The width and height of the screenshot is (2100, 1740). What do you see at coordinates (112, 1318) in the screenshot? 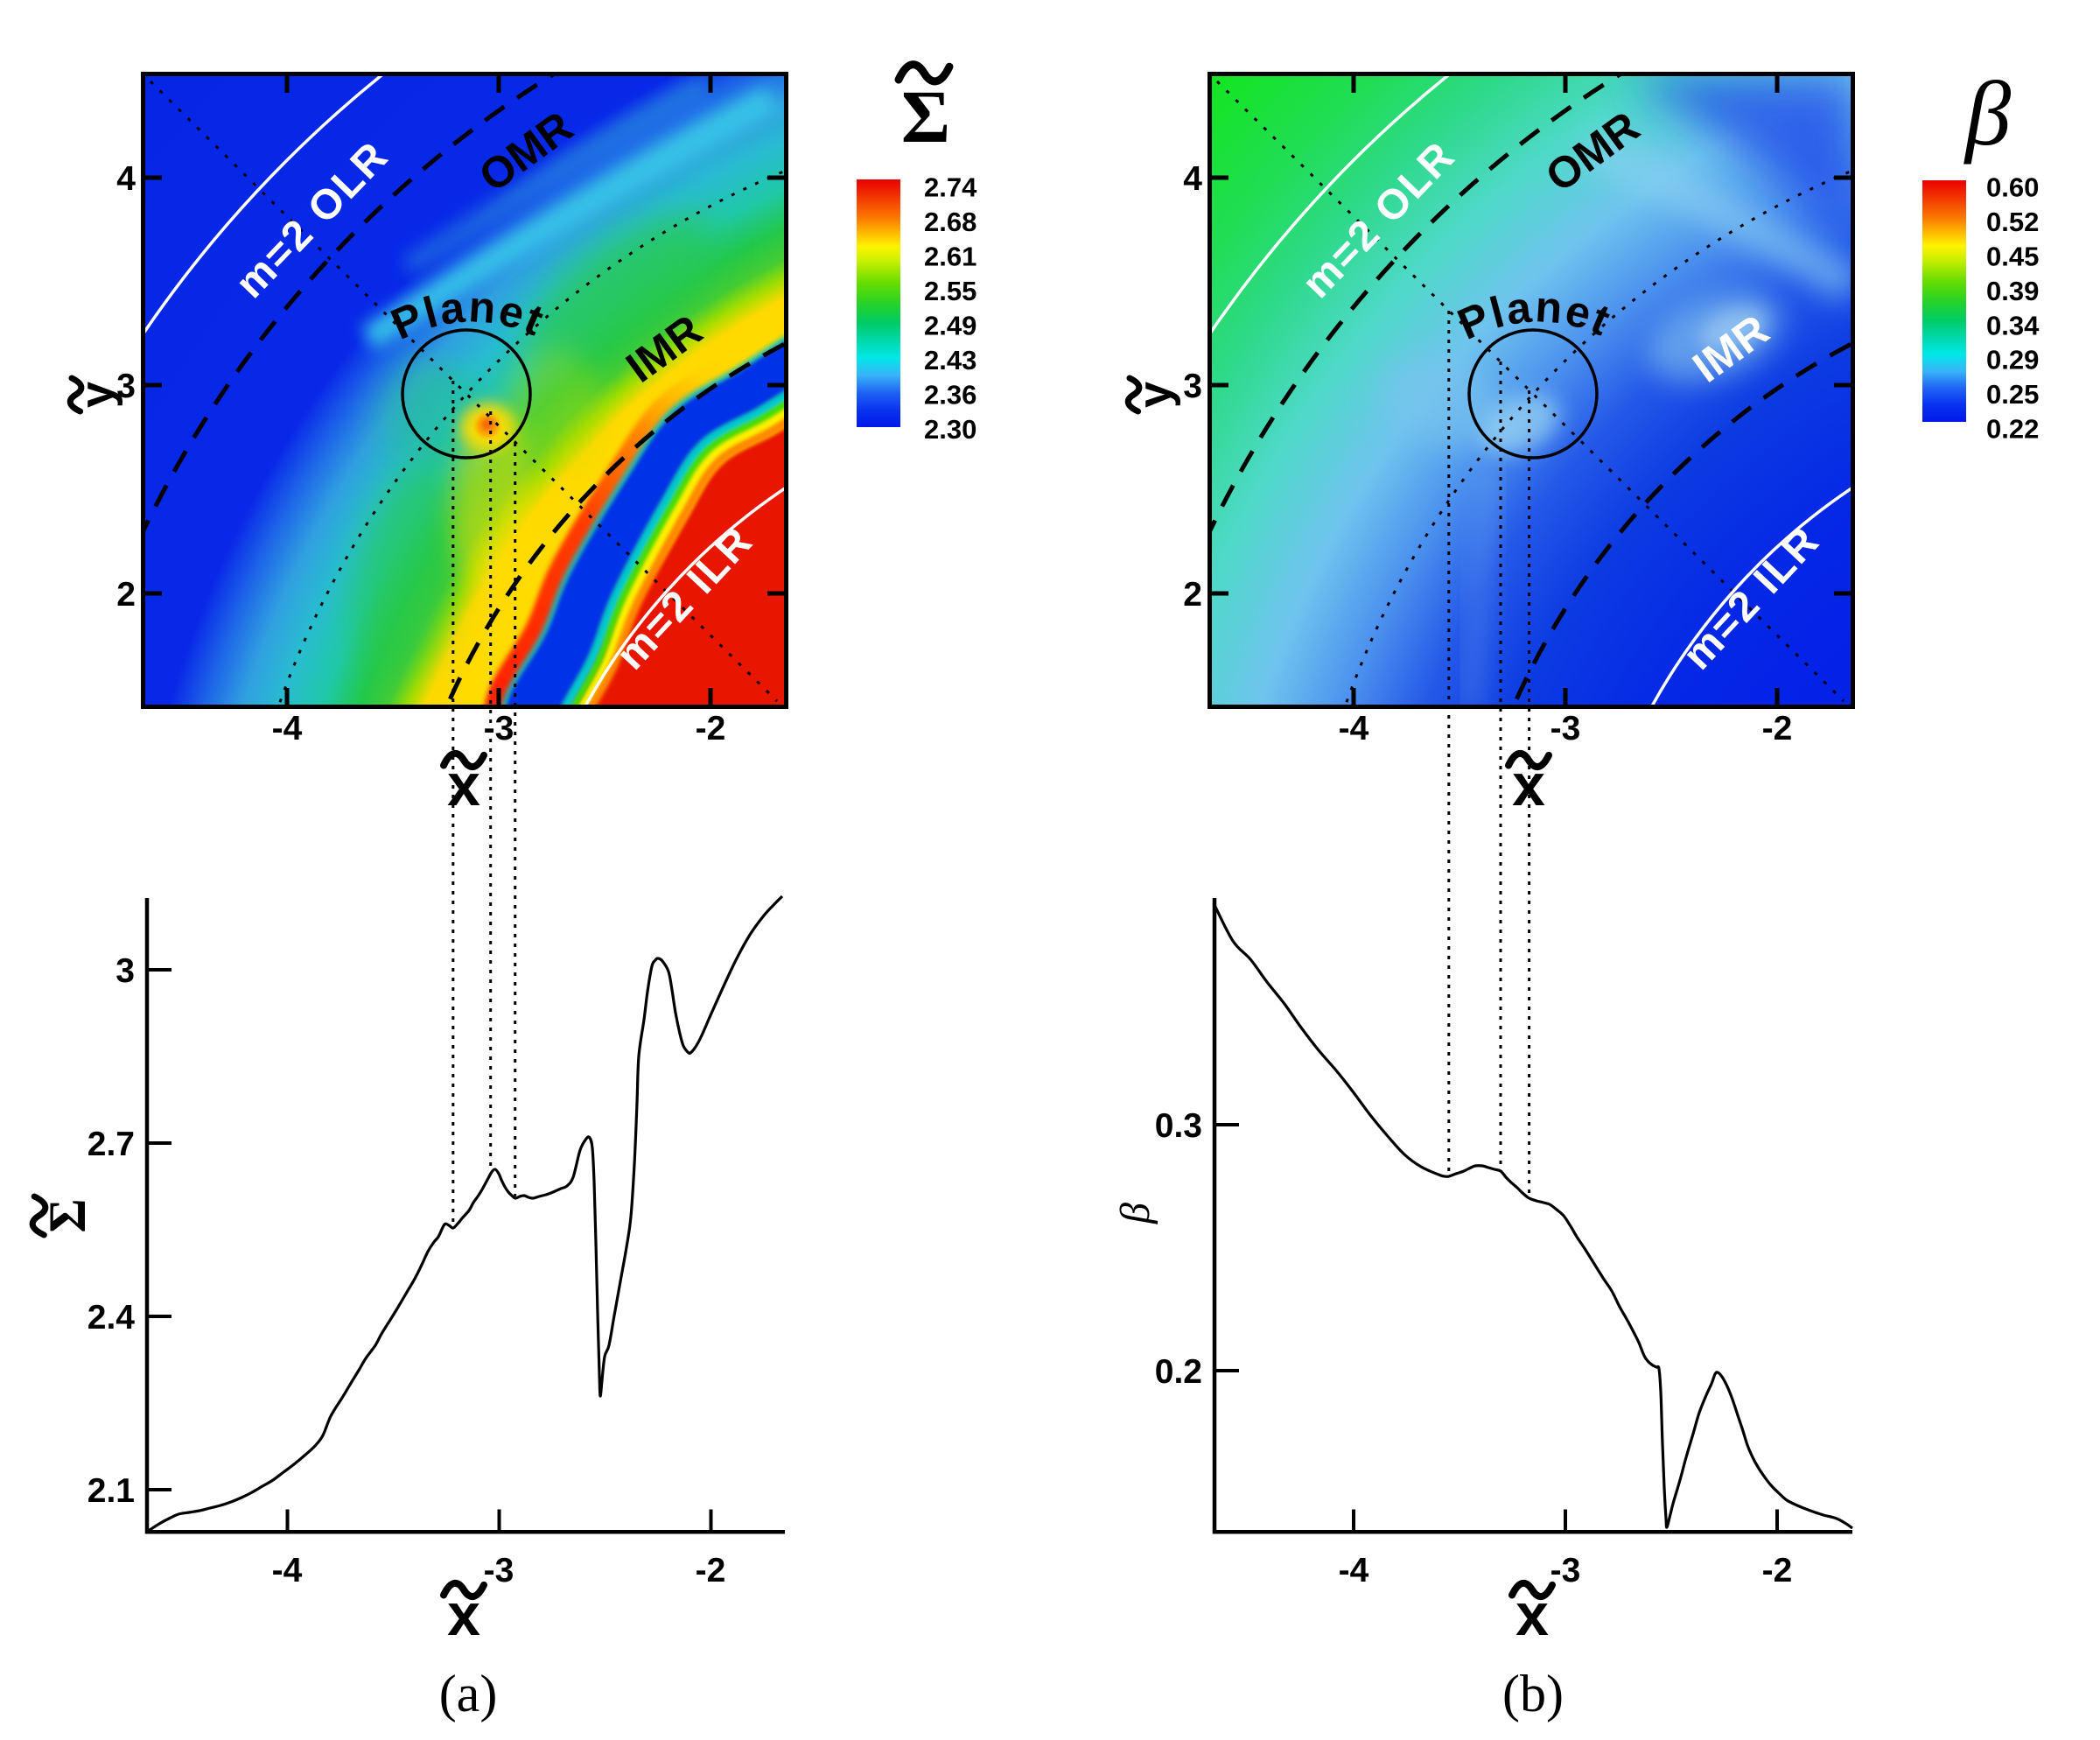
I see `svg-text: 2.4` at bounding box center [112, 1318].